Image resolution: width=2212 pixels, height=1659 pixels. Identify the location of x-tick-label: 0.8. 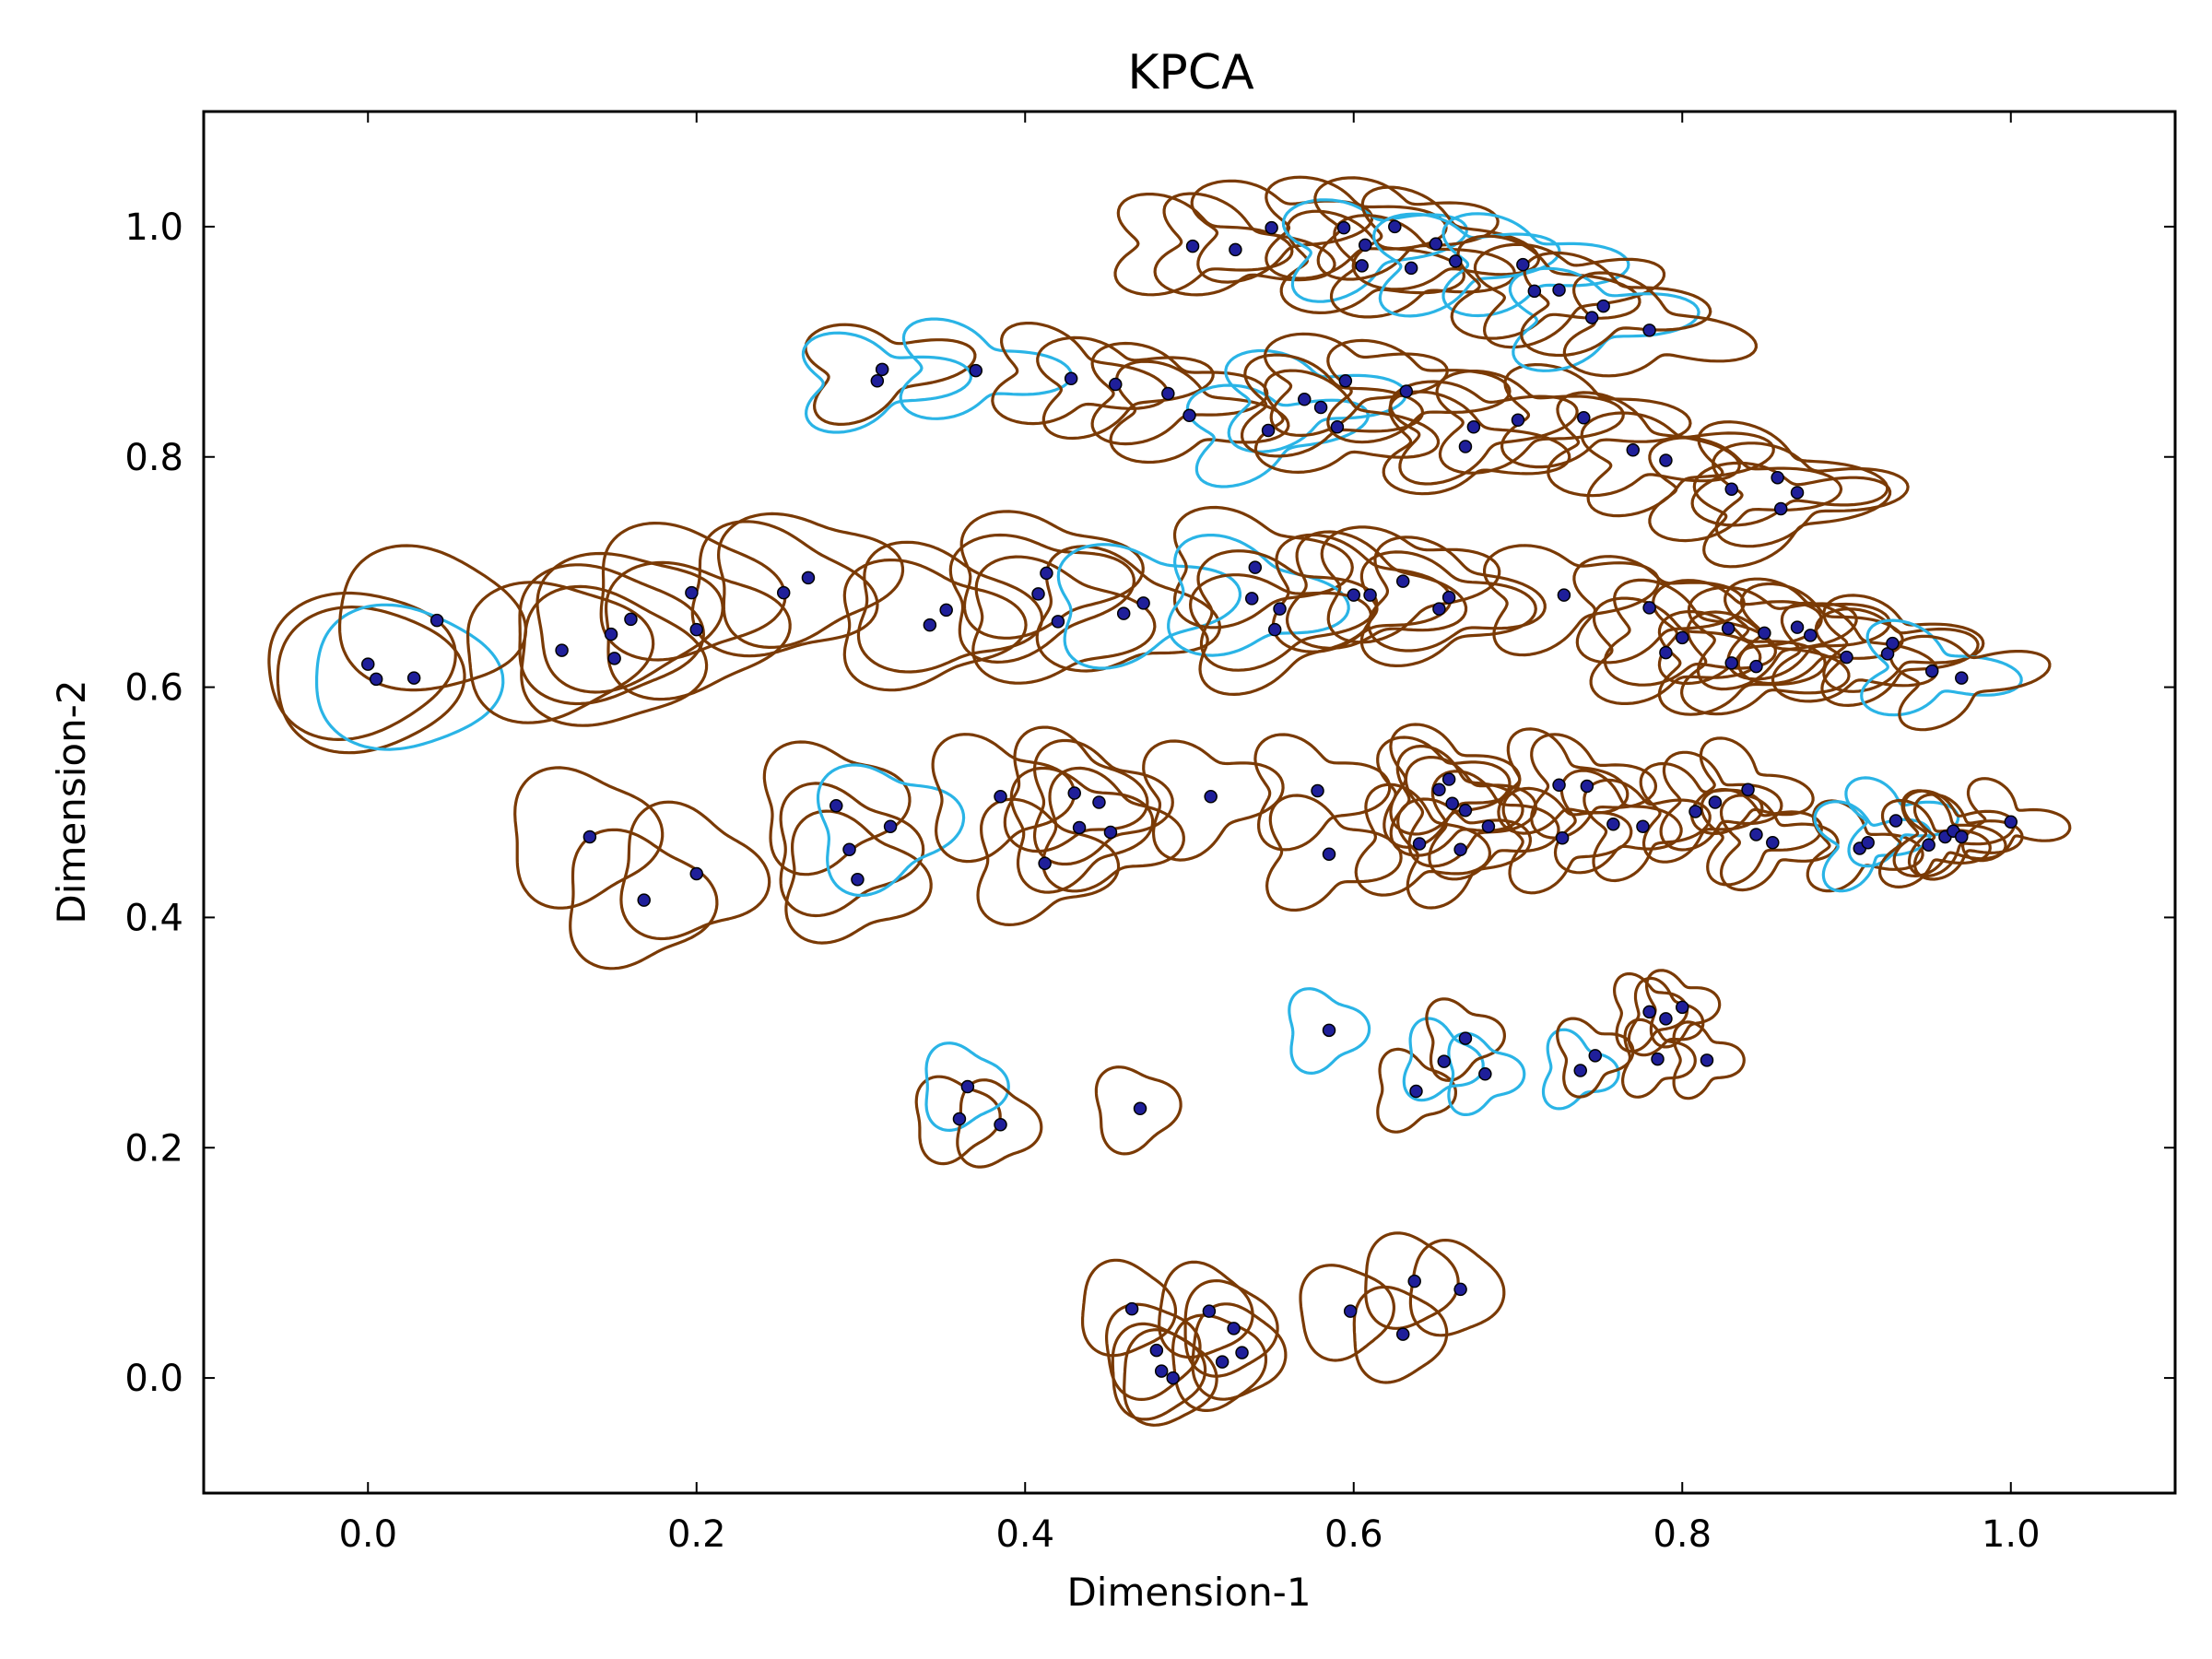
(1682, 1534).